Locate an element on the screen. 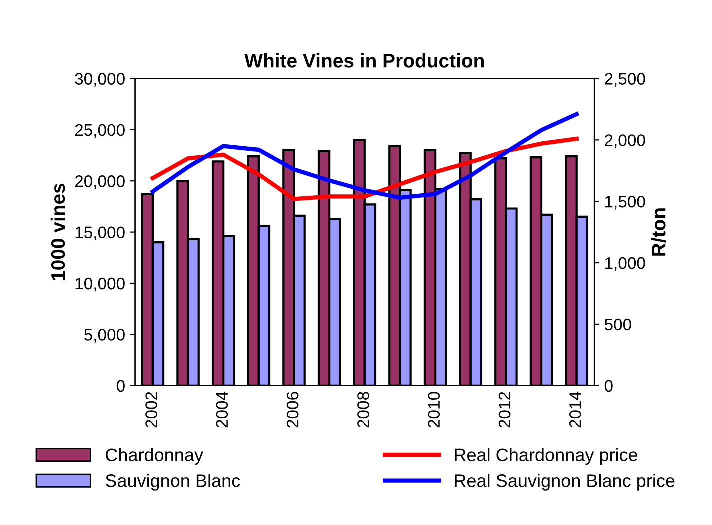  x-tick-label: 2010 is located at coordinates (434, 410).